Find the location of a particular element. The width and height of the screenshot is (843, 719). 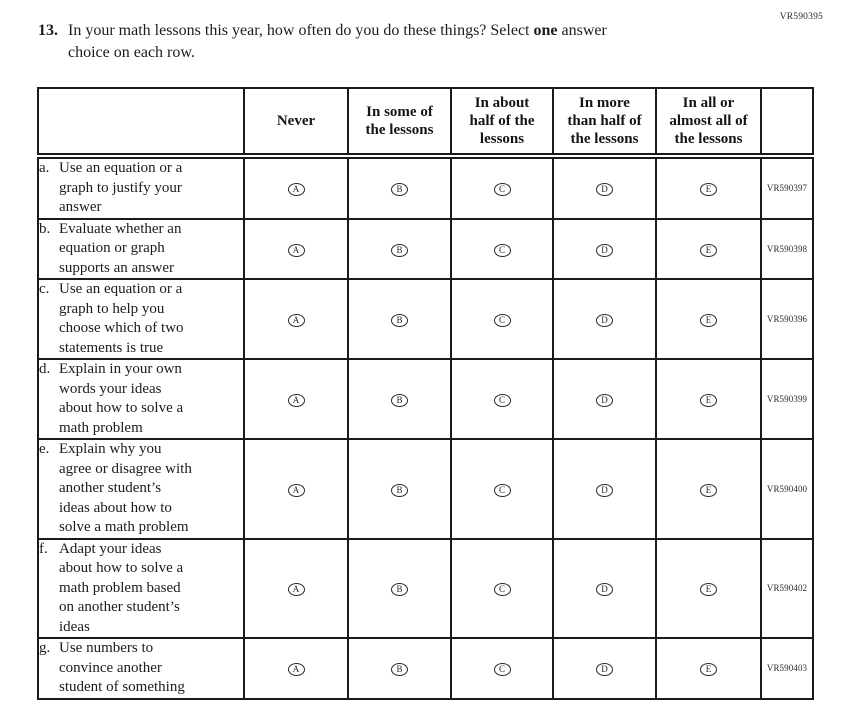

row-code: VR590398 is located at coordinates (787, 248).